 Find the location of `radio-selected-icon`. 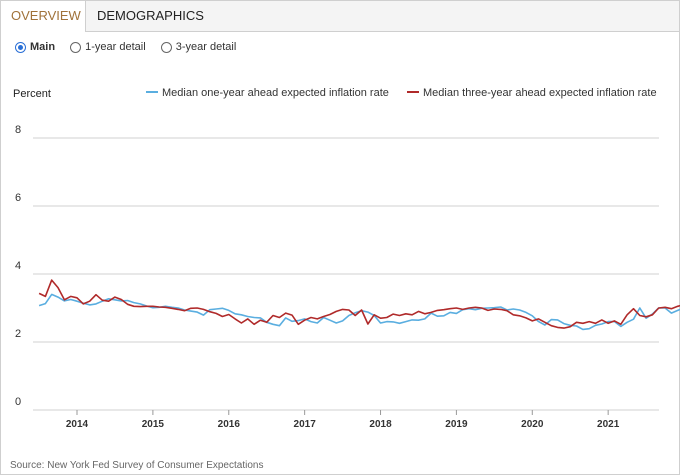

radio-selected-icon is located at coordinates (20, 47).